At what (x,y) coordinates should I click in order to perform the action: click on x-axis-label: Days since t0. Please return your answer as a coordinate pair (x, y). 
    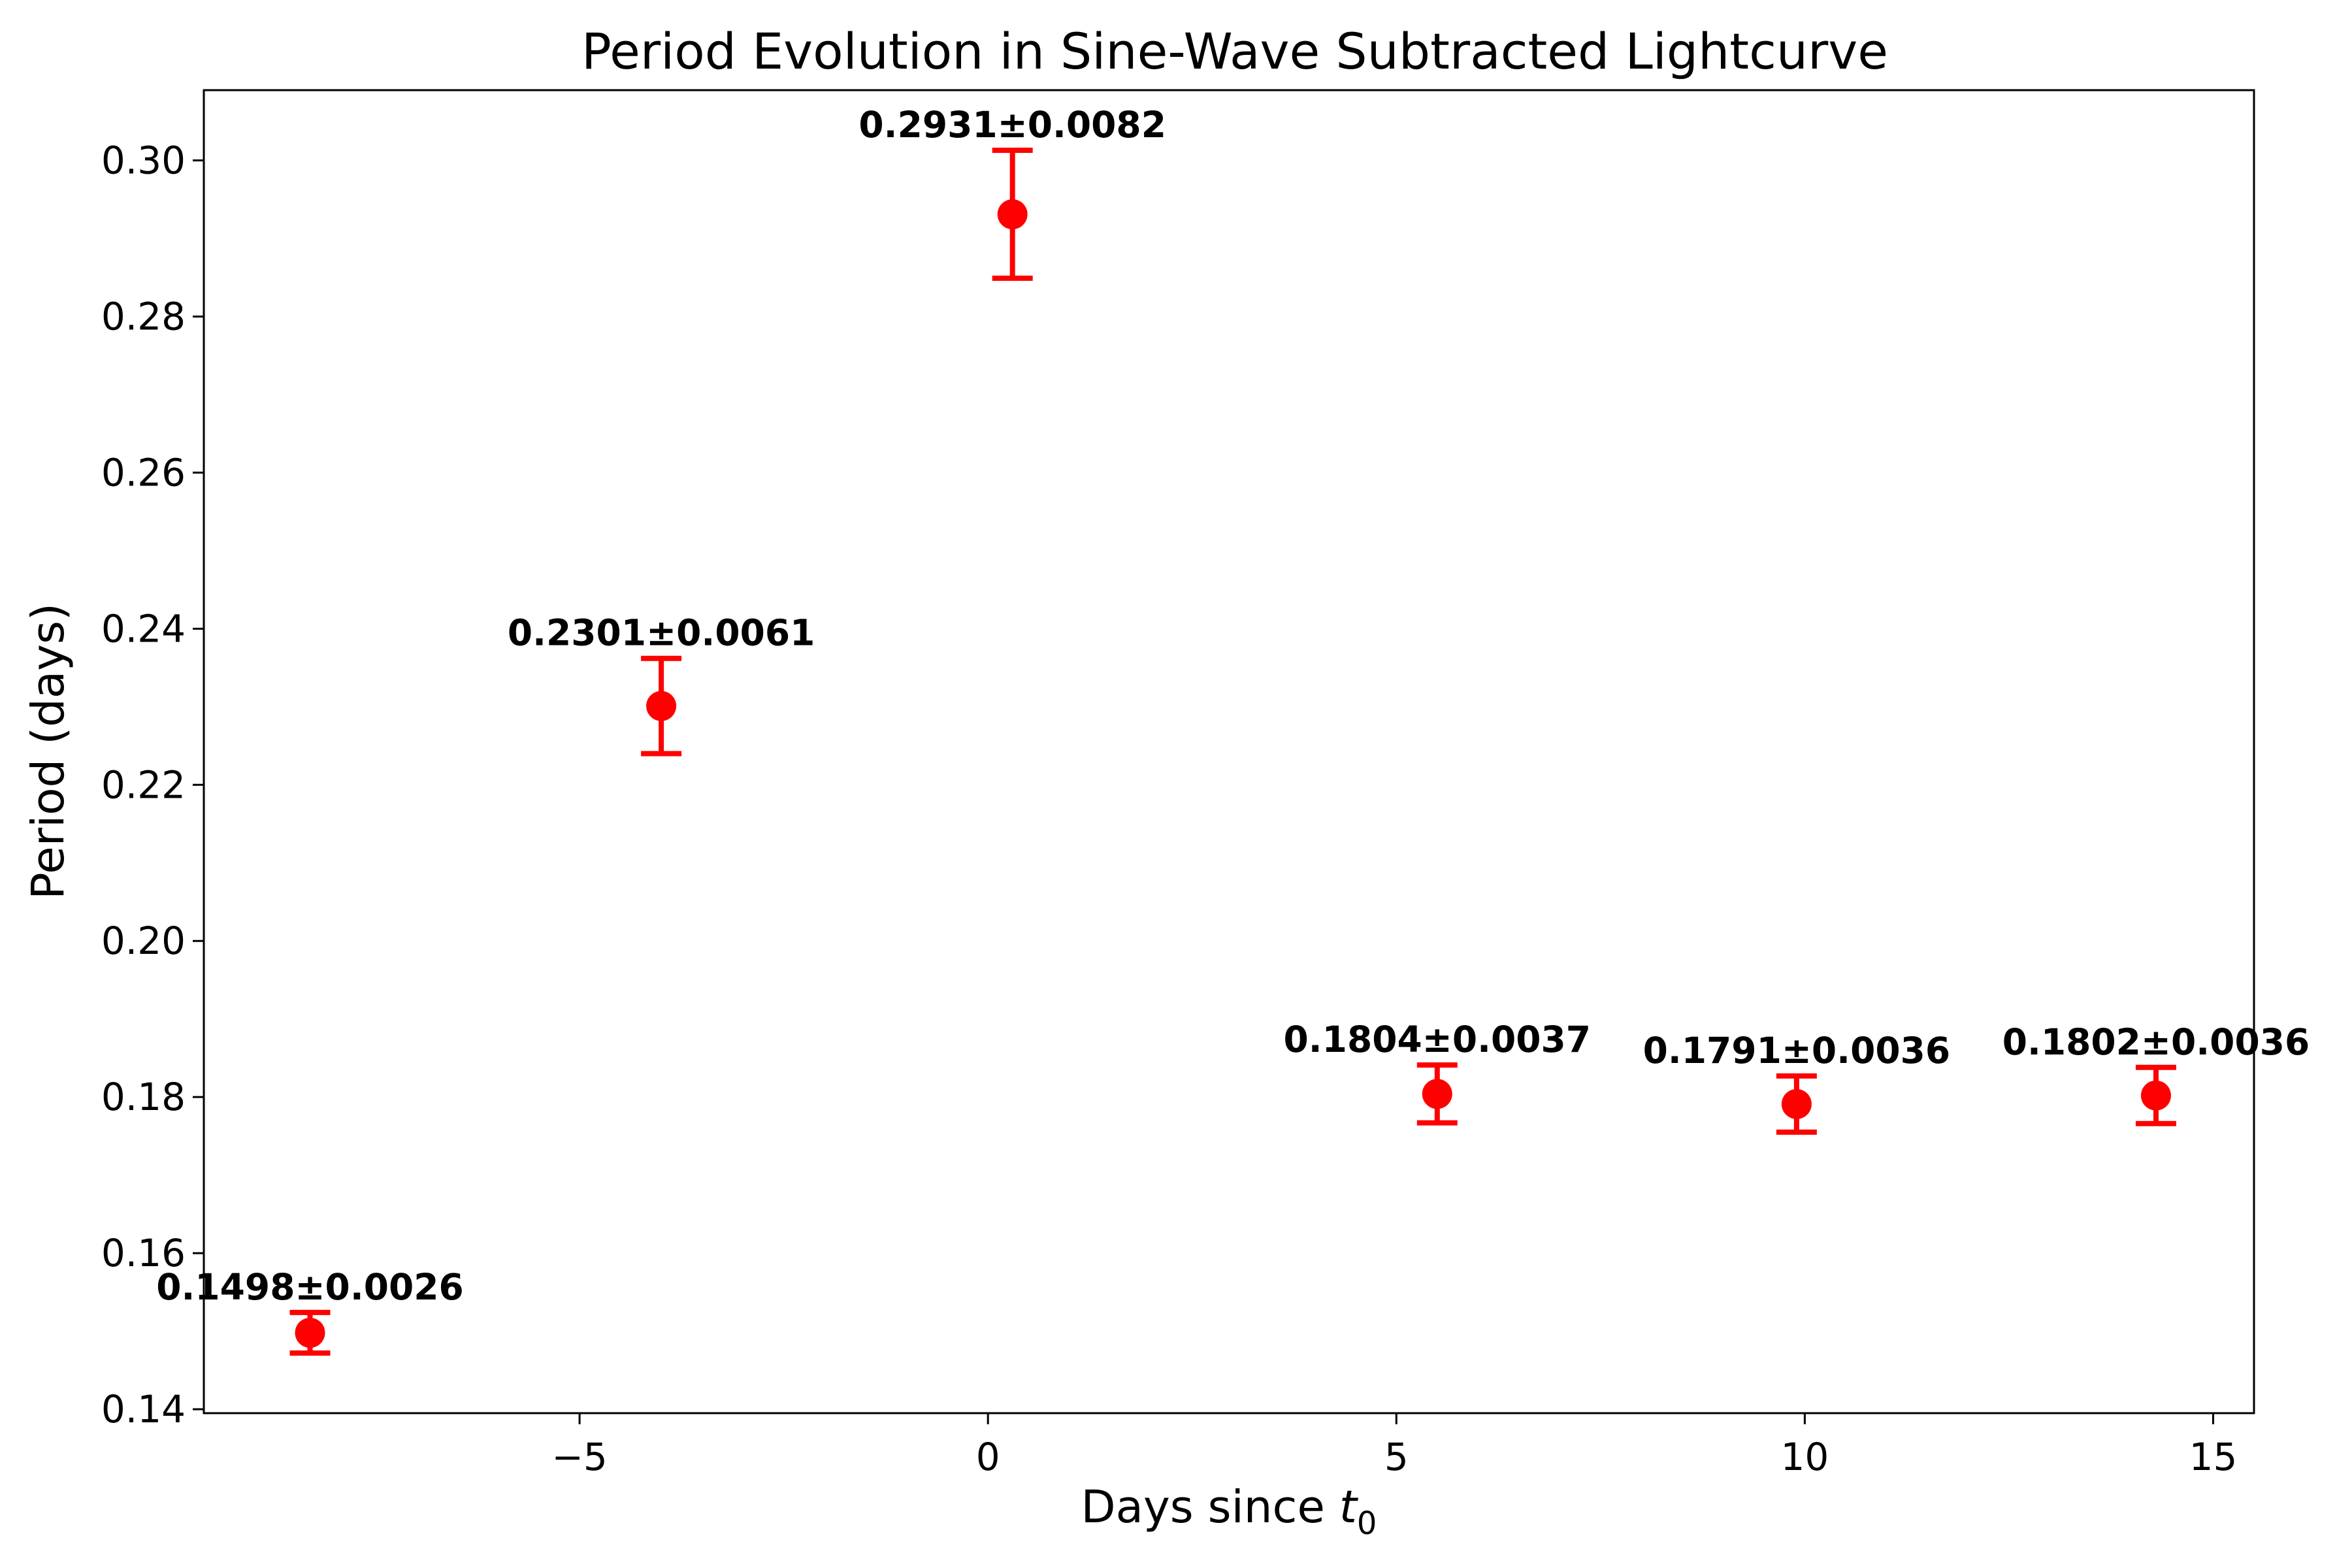
    Looking at the image, I should click on (1229, 1511).